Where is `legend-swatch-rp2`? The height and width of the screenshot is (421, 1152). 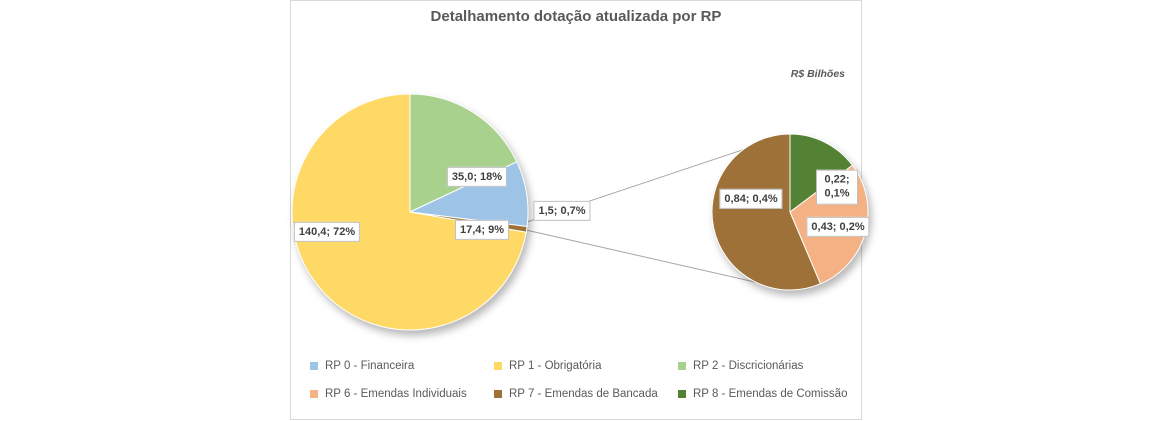
legend-swatch-rp2 is located at coordinates (682, 366).